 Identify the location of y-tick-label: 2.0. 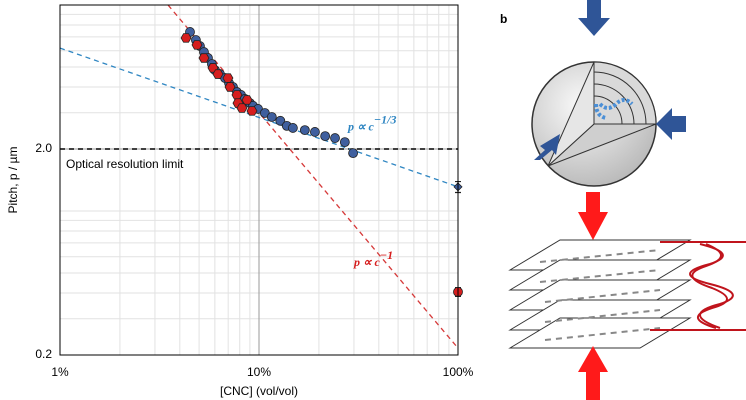
(43, 148).